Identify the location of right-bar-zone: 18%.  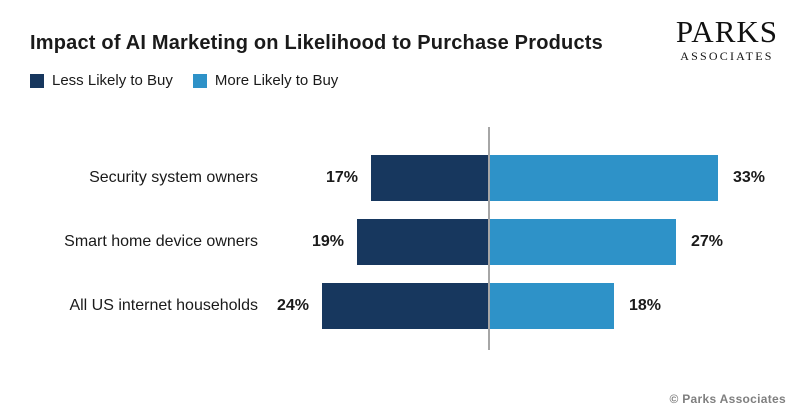
(630, 306).